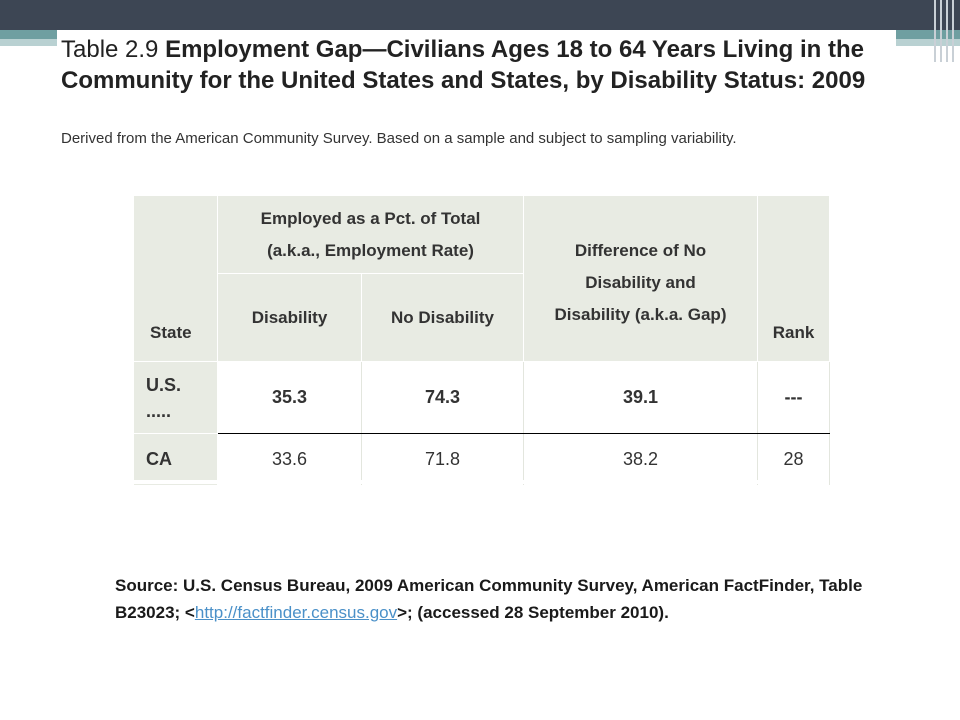  What do you see at coordinates (640, 314) in the screenshot?
I see `header-gap-line3: Disability (a.k.a. Gap)` at bounding box center [640, 314].